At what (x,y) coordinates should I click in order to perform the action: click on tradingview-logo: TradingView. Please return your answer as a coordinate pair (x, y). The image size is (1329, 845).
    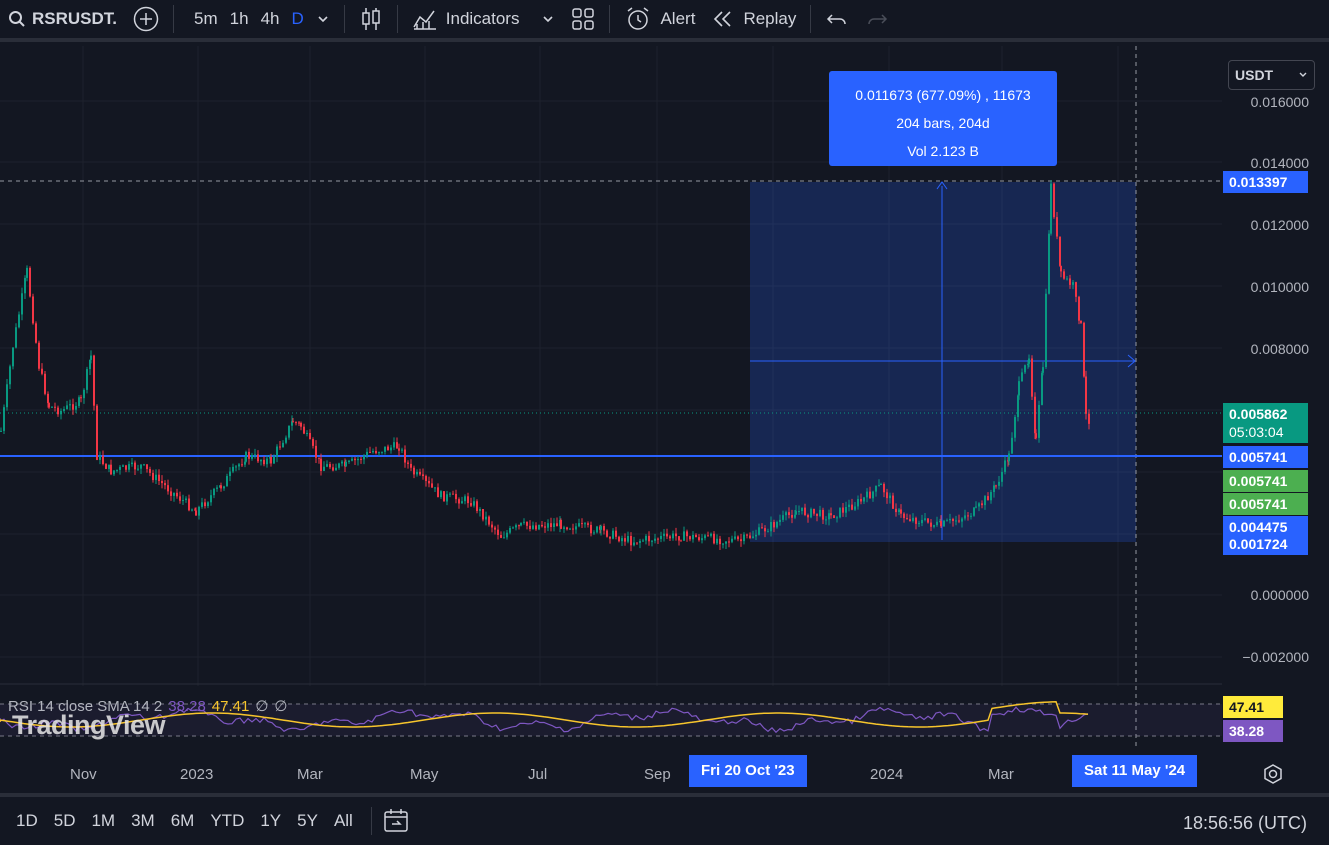
    Looking at the image, I should click on (89, 725).